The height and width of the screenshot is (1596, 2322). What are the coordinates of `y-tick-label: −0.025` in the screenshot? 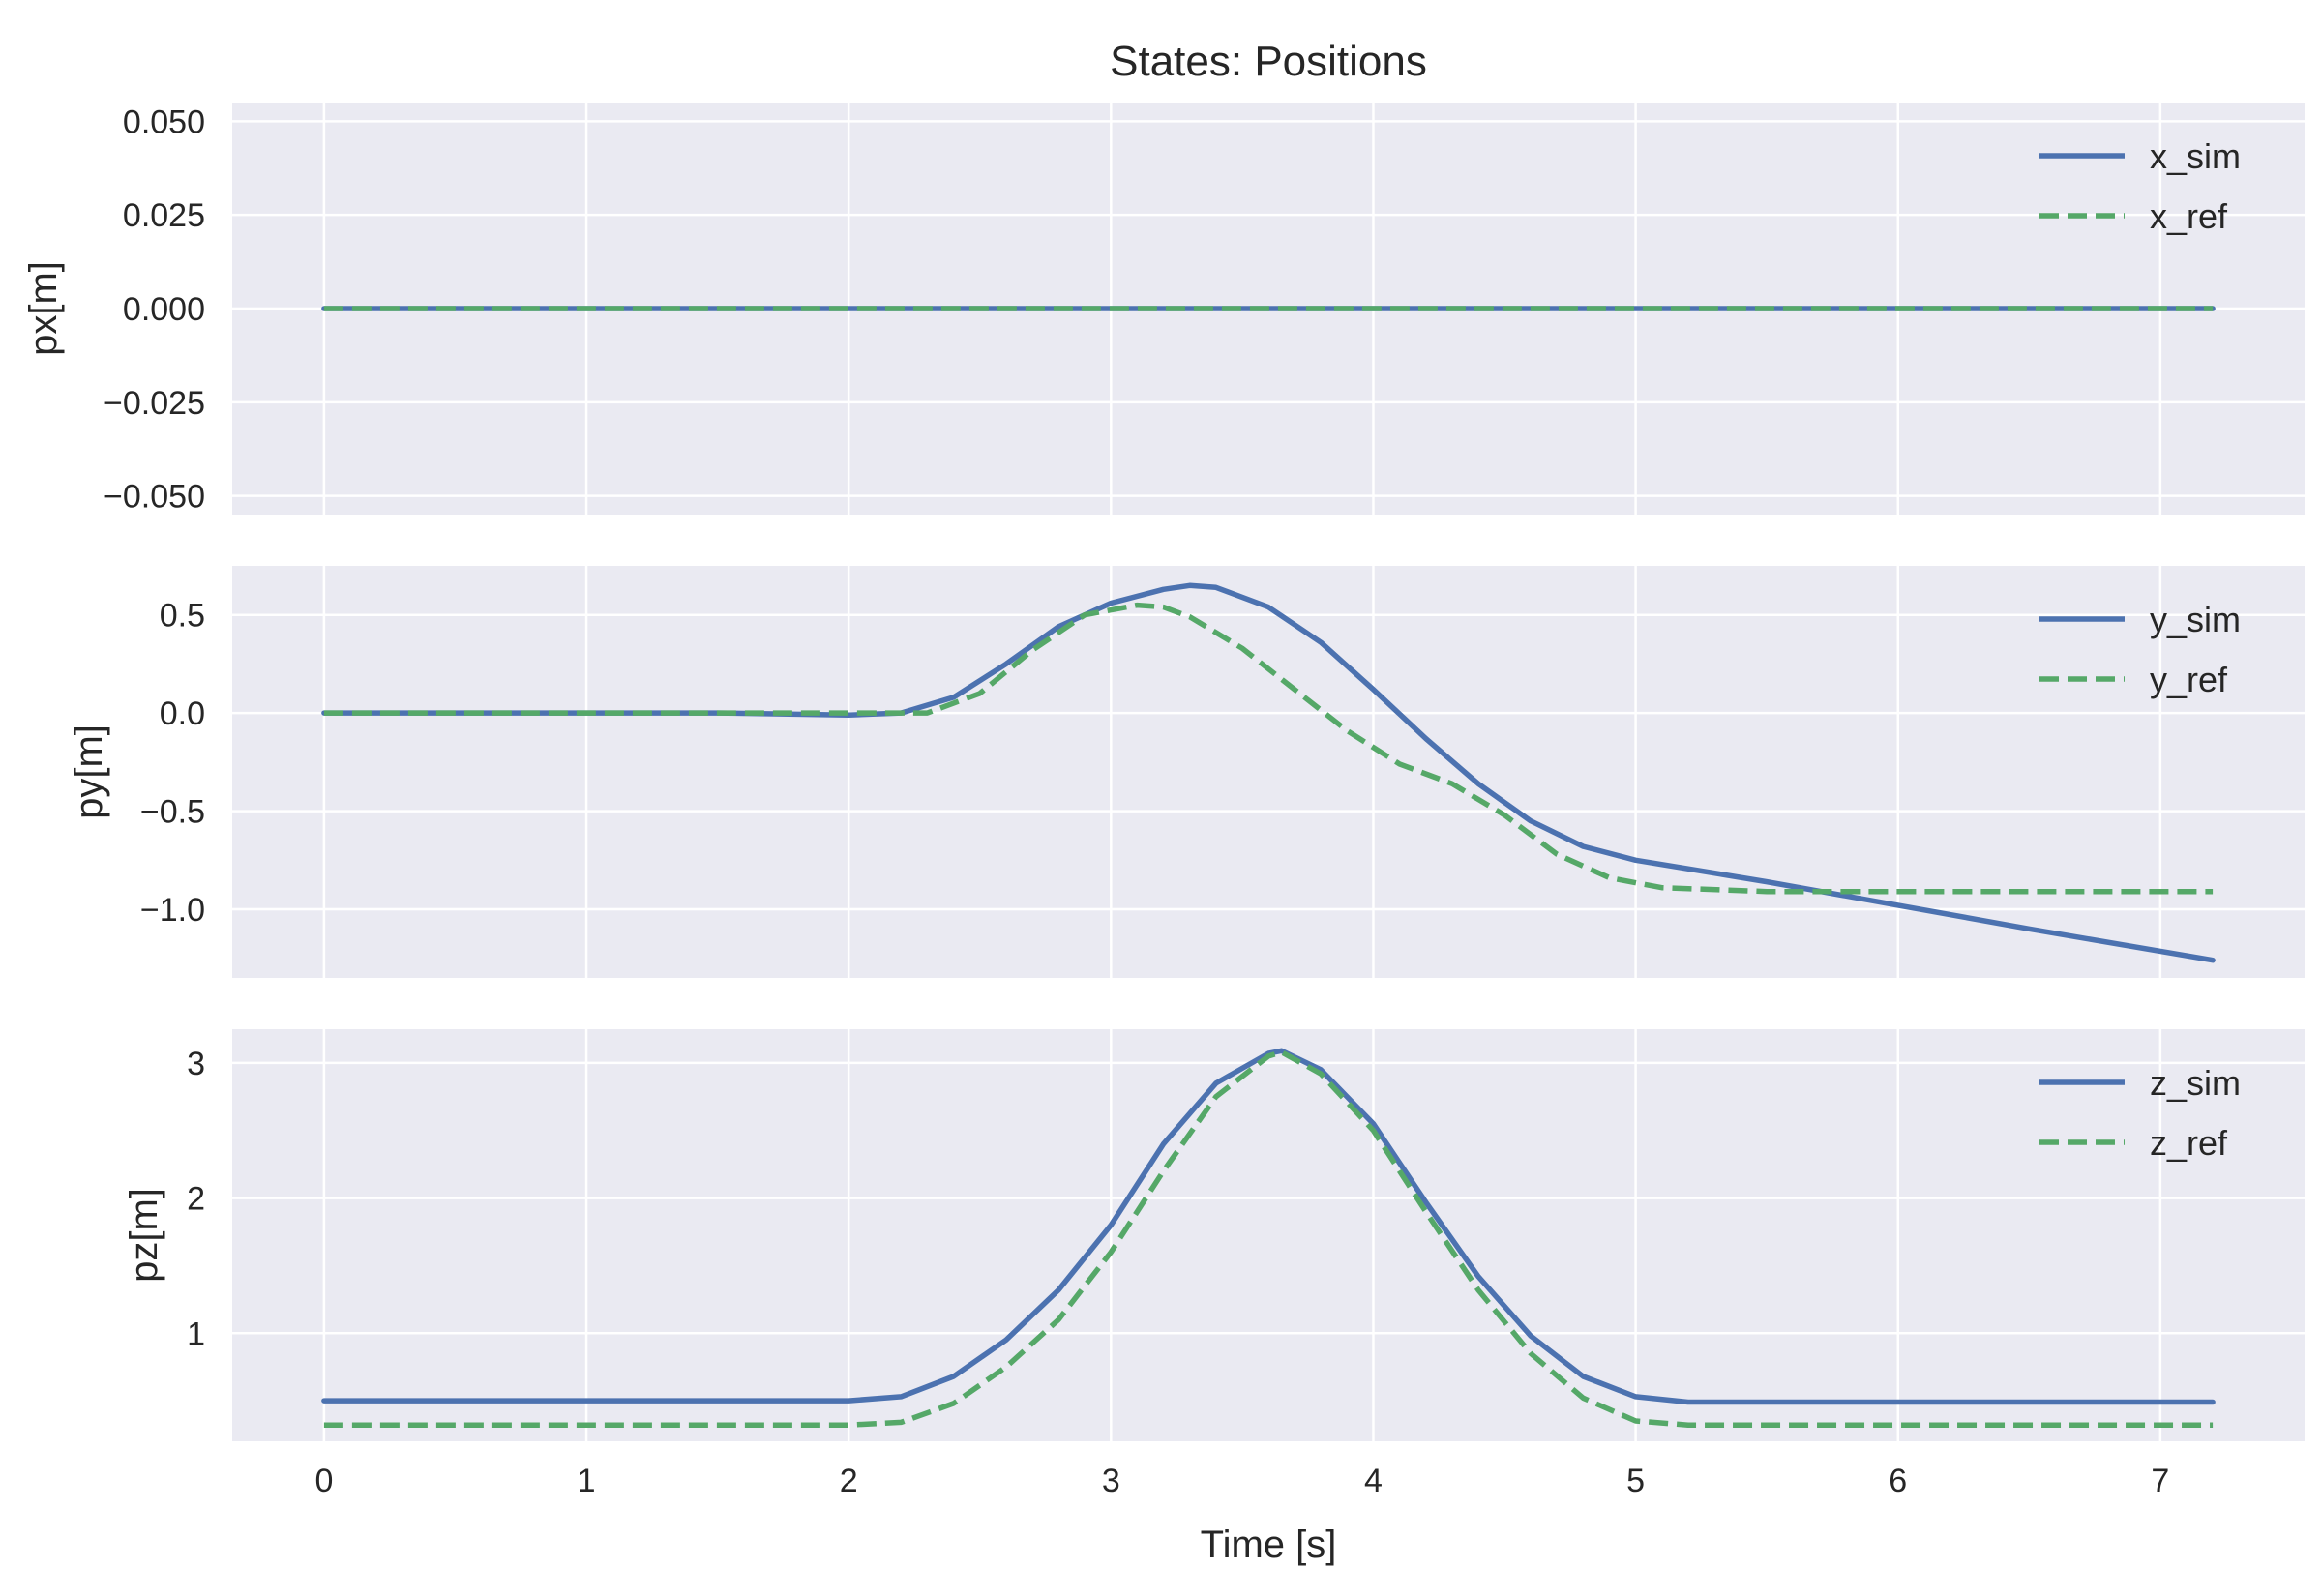 It's located at (154, 403).